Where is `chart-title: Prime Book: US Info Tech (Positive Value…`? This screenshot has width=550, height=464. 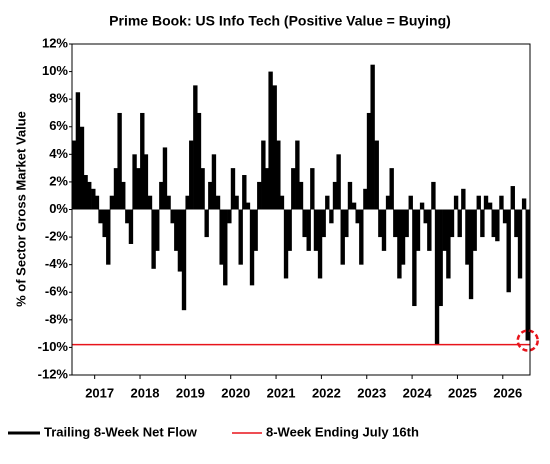
chart-title: Prime Book: US Info Tech (Positive Value… is located at coordinates (280, 21).